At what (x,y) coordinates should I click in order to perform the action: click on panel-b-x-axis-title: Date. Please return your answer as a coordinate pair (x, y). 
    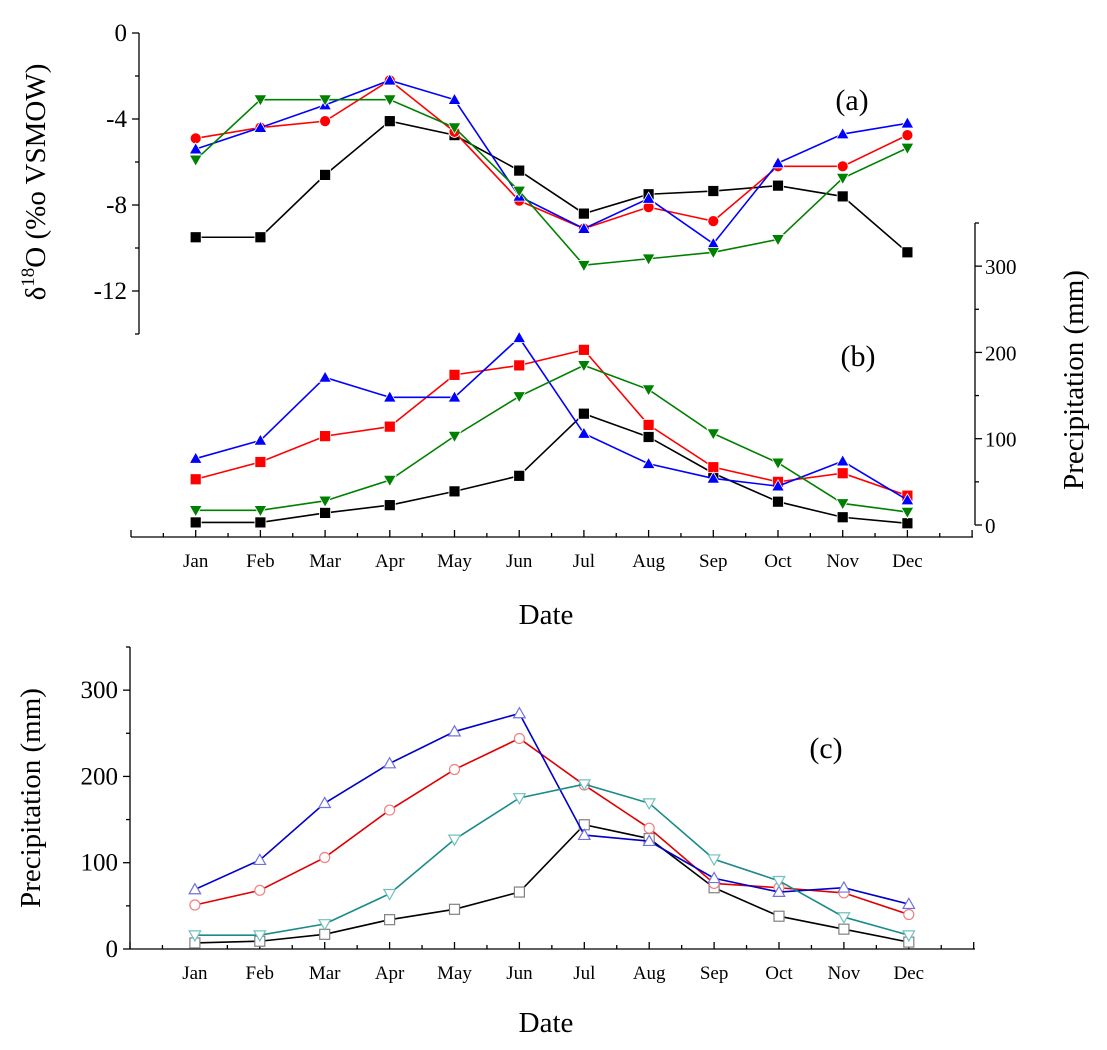
    Looking at the image, I should click on (546, 615).